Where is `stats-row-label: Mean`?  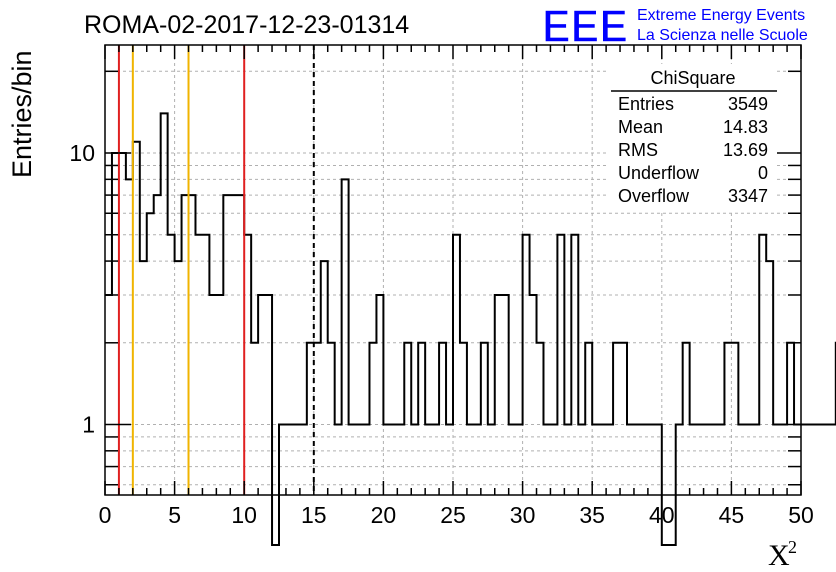 stats-row-label: Mean is located at coordinates (640, 127).